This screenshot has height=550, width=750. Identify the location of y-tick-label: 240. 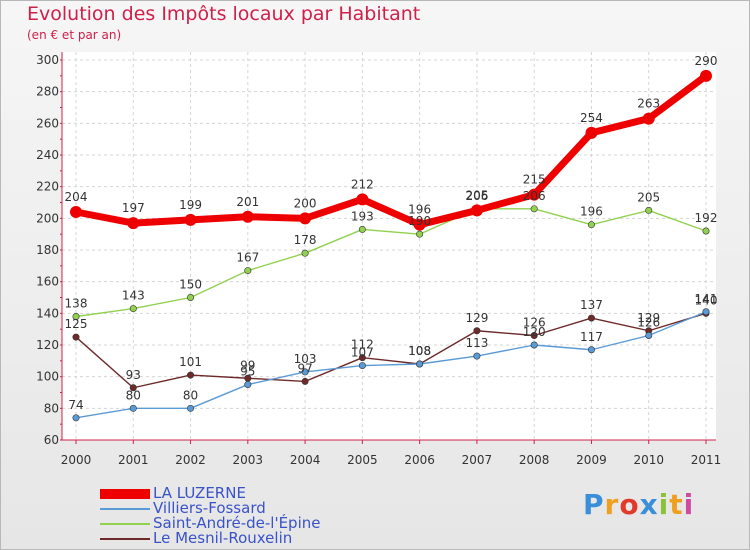
(47, 155).